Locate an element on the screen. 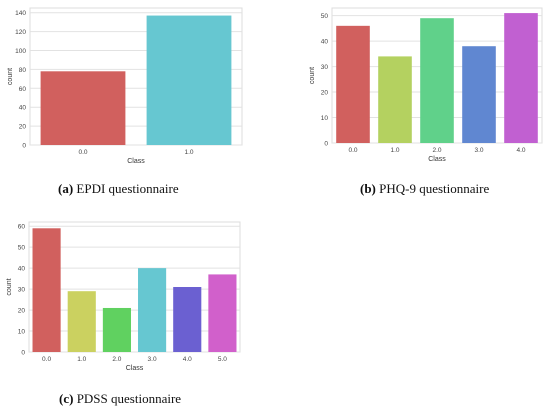 This screenshot has height=412, width=550. caption-epdi-text: EPDI questionnaire is located at coordinates (127, 188).